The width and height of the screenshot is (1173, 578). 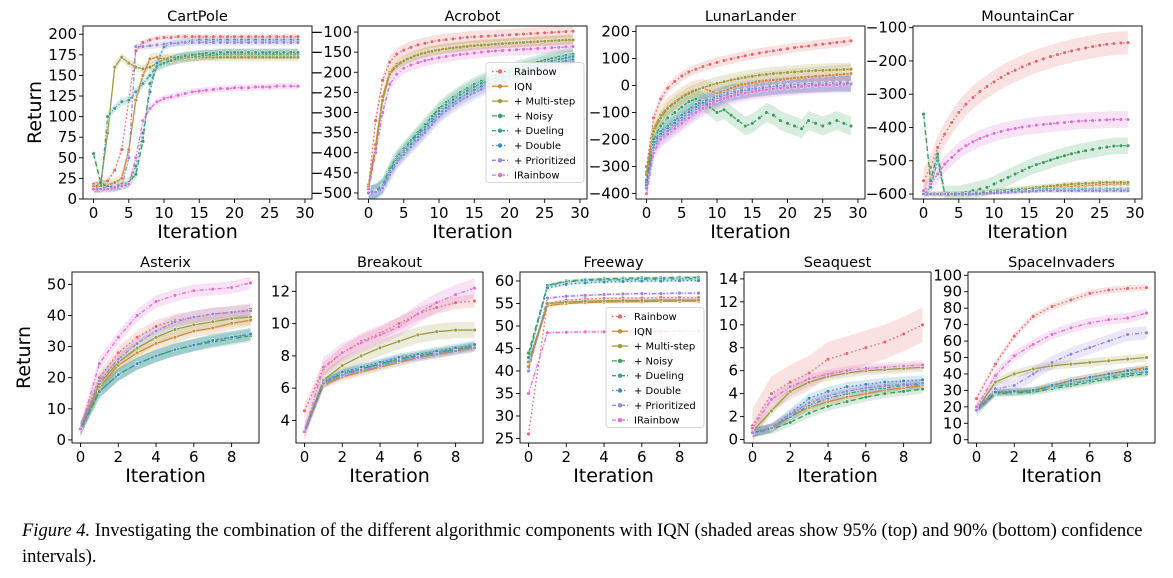 I want to click on x-tick-label: 0, so click(x=924, y=213).